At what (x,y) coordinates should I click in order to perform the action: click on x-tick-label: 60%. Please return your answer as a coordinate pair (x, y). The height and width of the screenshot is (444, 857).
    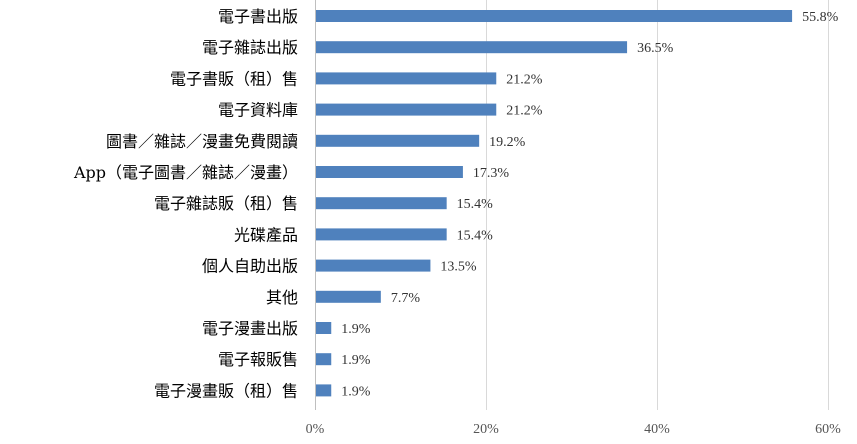
    Looking at the image, I should click on (828, 429).